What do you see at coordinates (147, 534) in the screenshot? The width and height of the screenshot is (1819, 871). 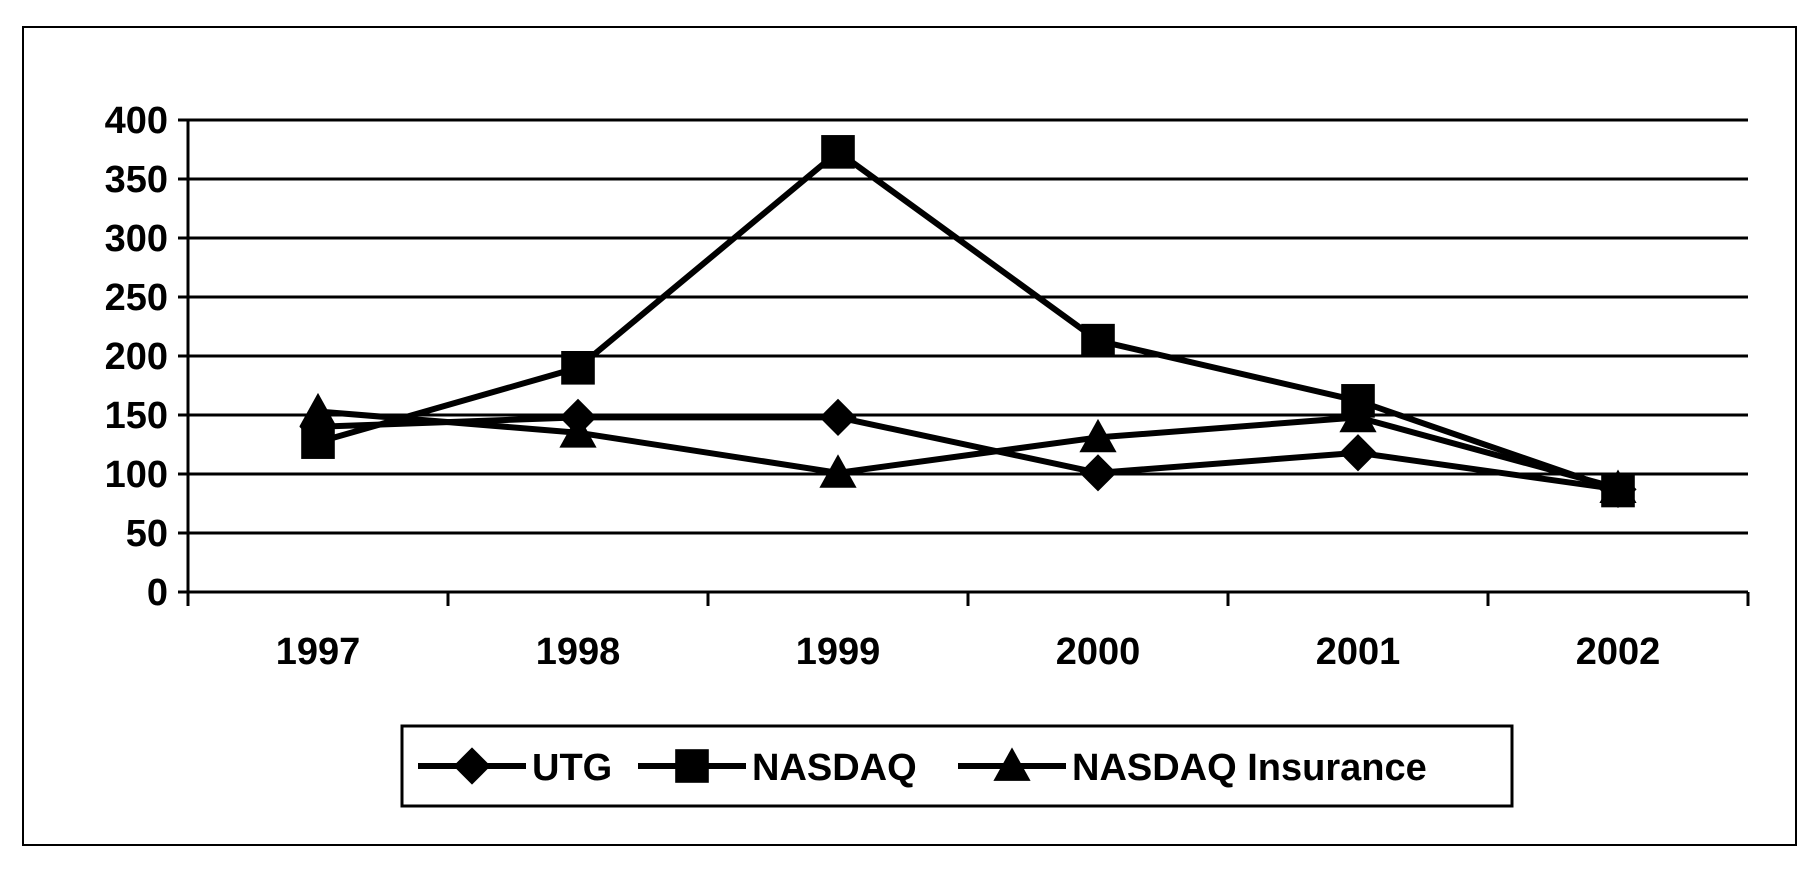 I see `y-tick-label: 50` at bounding box center [147, 534].